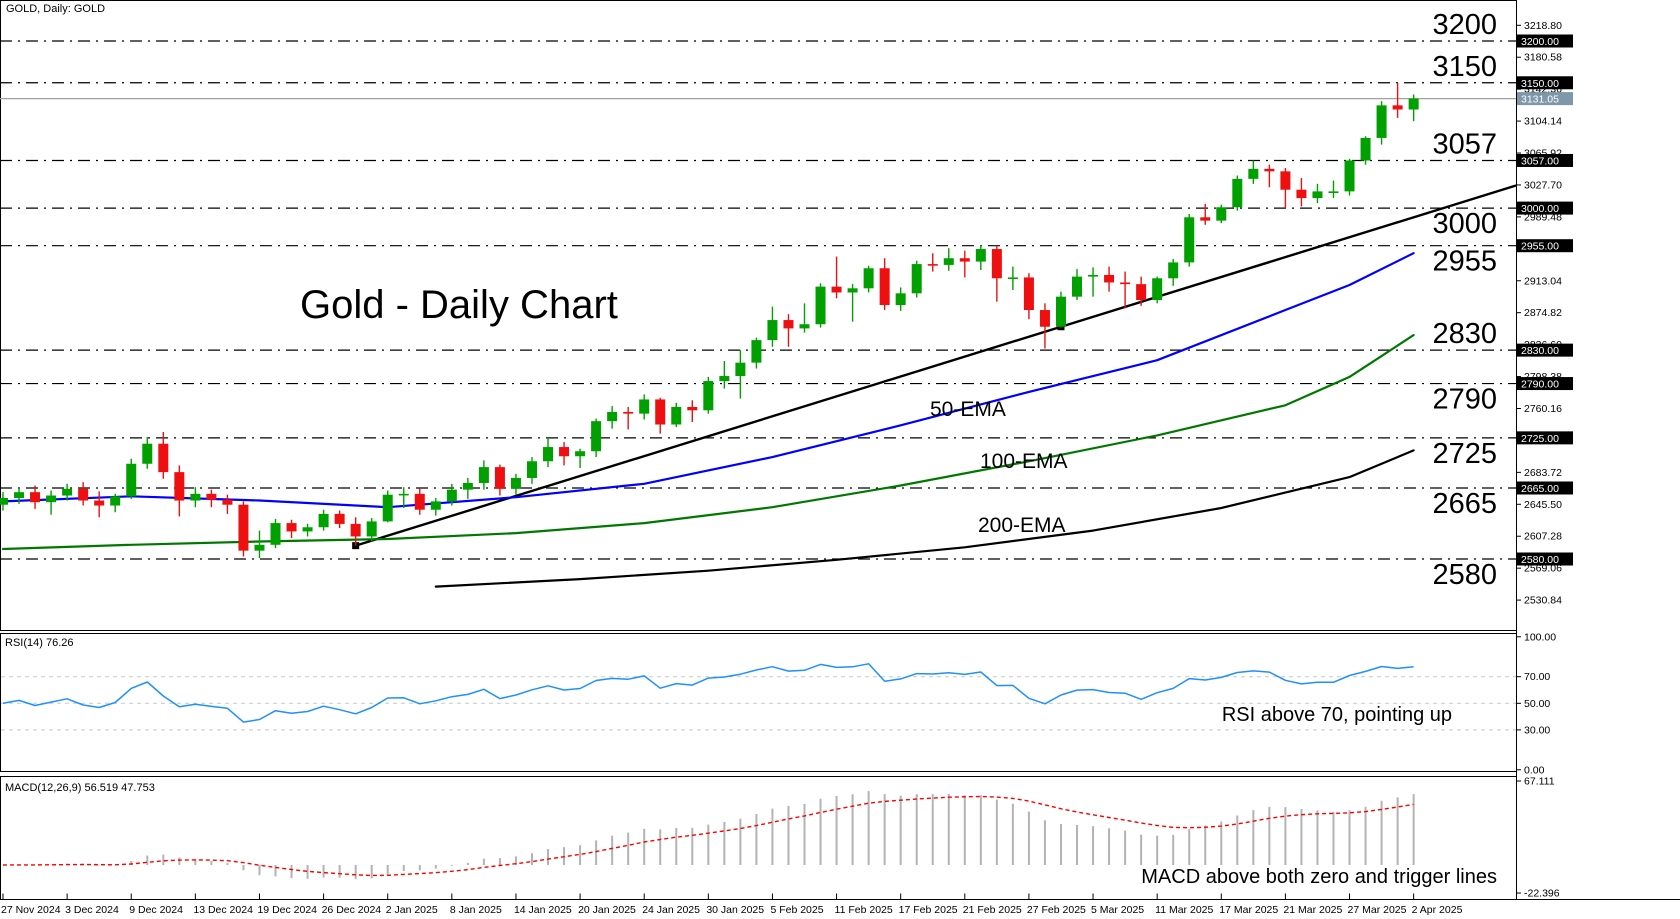 Image resolution: width=1680 pixels, height=919 pixels. I want to click on date-tick-label: 17 Feb 2025, so click(928, 910).